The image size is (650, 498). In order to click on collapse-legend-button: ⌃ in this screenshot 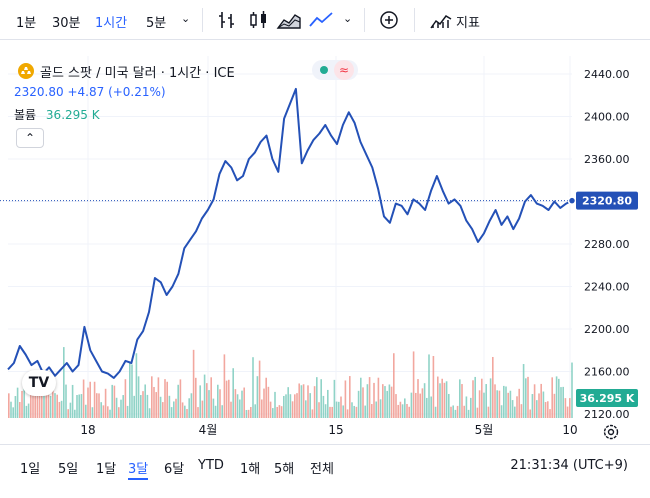, I will do `click(30, 138)`.